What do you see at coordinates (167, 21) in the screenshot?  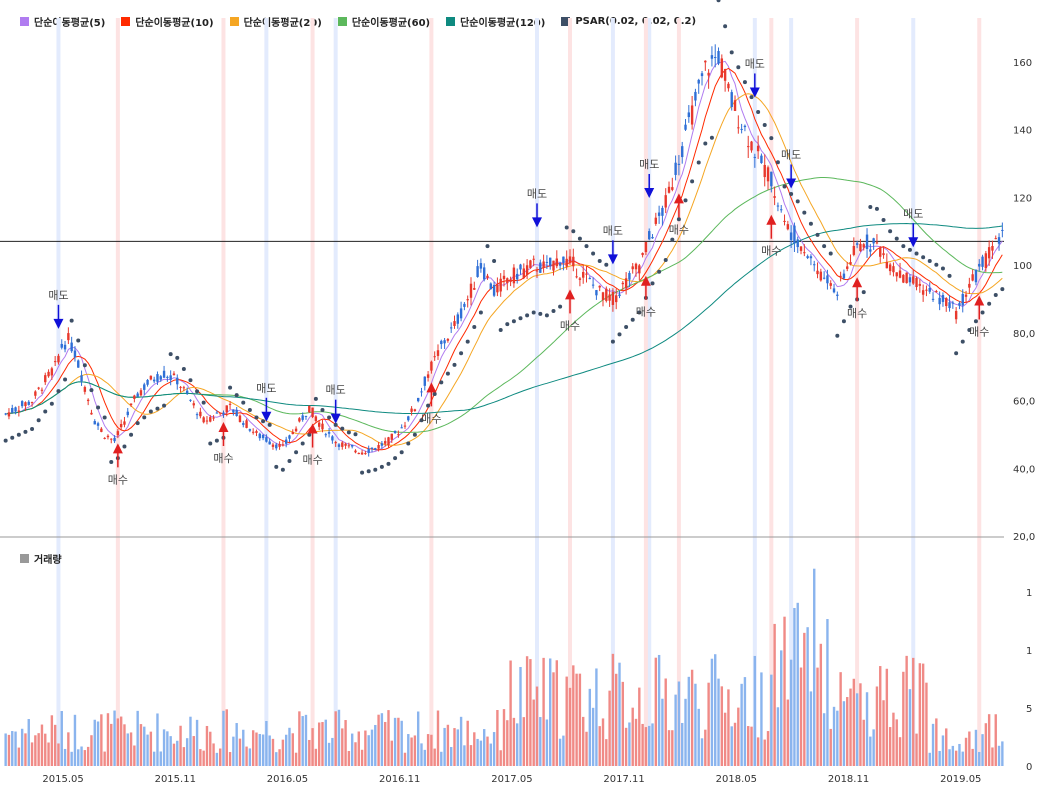 I see `legend-item: 단순이동평균(10)` at bounding box center [167, 21].